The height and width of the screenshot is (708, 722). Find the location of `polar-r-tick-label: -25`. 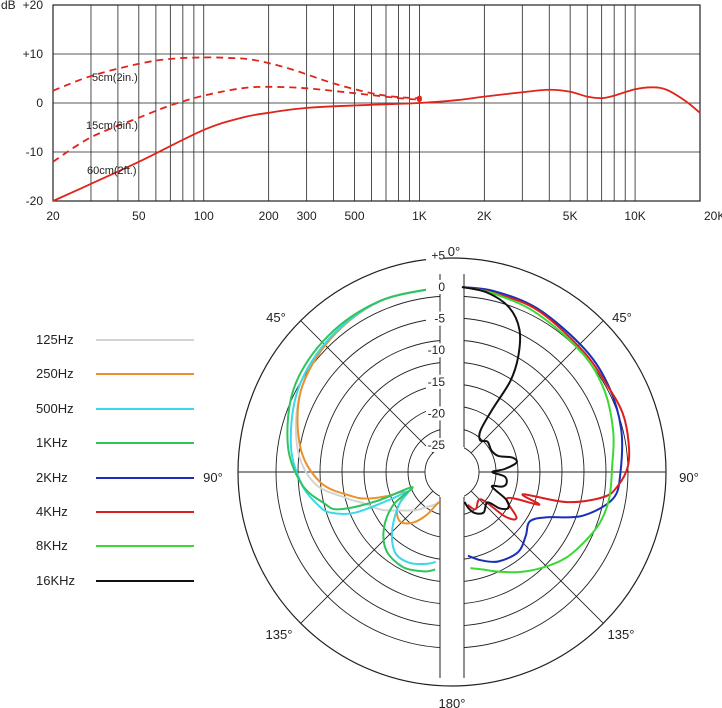

polar-r-tick-label: -25 is located at coordinates (437, 445).